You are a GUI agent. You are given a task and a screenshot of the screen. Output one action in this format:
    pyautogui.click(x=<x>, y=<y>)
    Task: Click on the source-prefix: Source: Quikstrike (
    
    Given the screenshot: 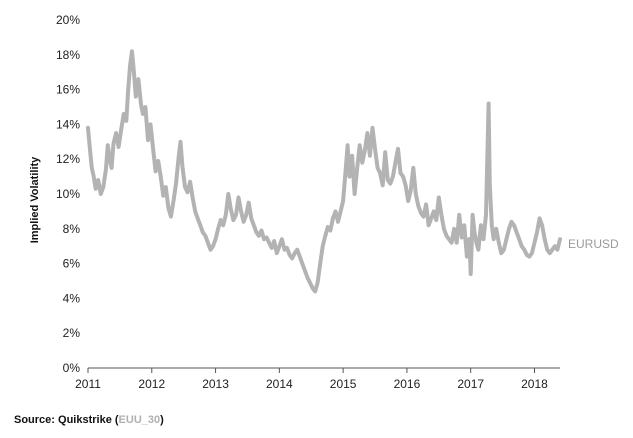 What is the action you would take?
    pyautogui.click(x=66, y=420)
    